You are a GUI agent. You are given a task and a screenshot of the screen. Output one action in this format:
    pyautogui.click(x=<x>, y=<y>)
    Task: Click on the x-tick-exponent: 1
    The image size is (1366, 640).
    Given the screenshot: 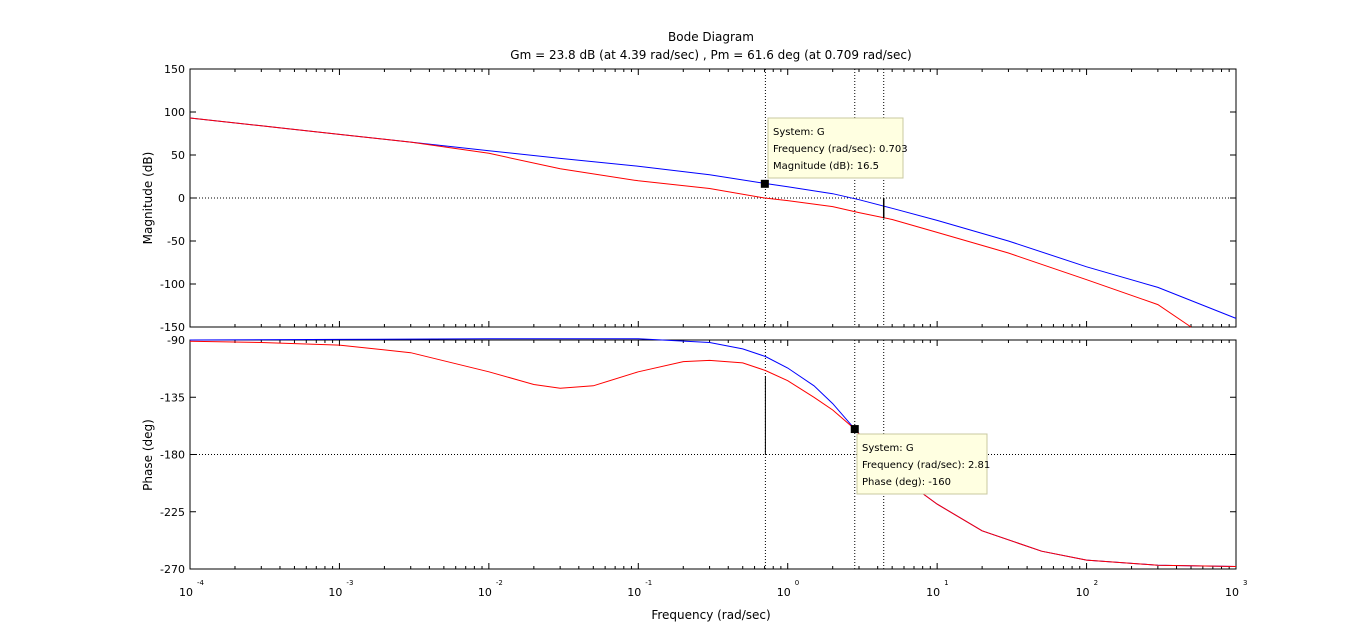 What is the action you would take?
    pyautogui.click(x=946, y=583)
    